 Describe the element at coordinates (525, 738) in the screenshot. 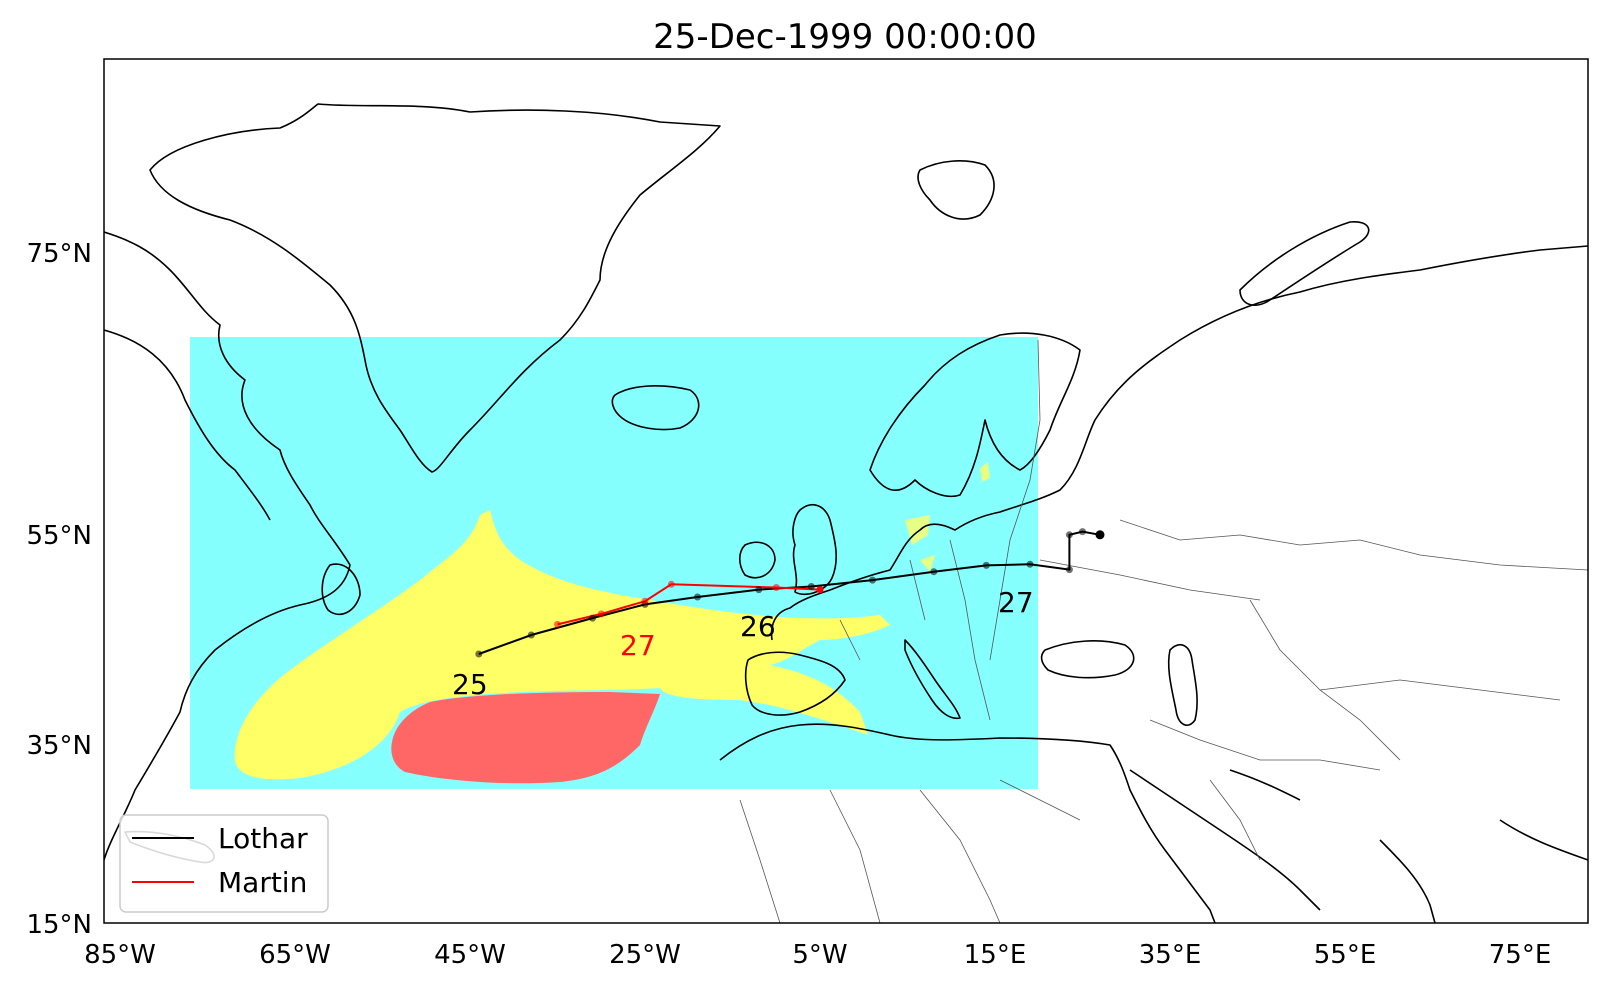

I see `field-red-zone` at that location.